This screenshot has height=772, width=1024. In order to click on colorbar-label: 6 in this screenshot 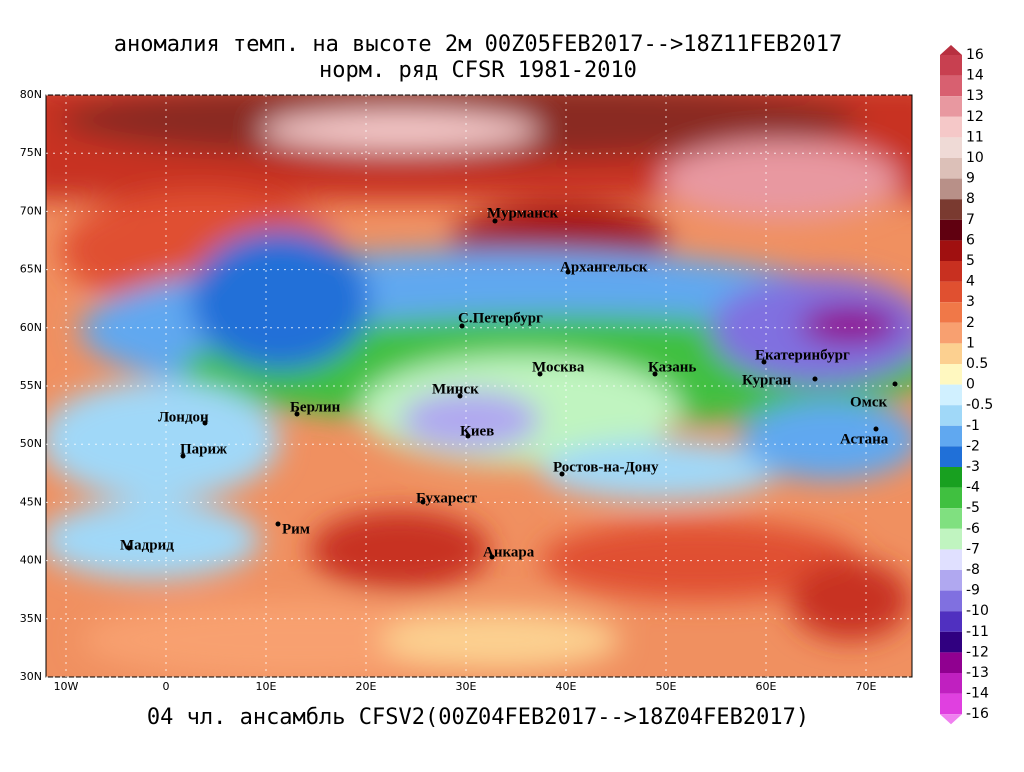, I will do `click(970, 240)`.